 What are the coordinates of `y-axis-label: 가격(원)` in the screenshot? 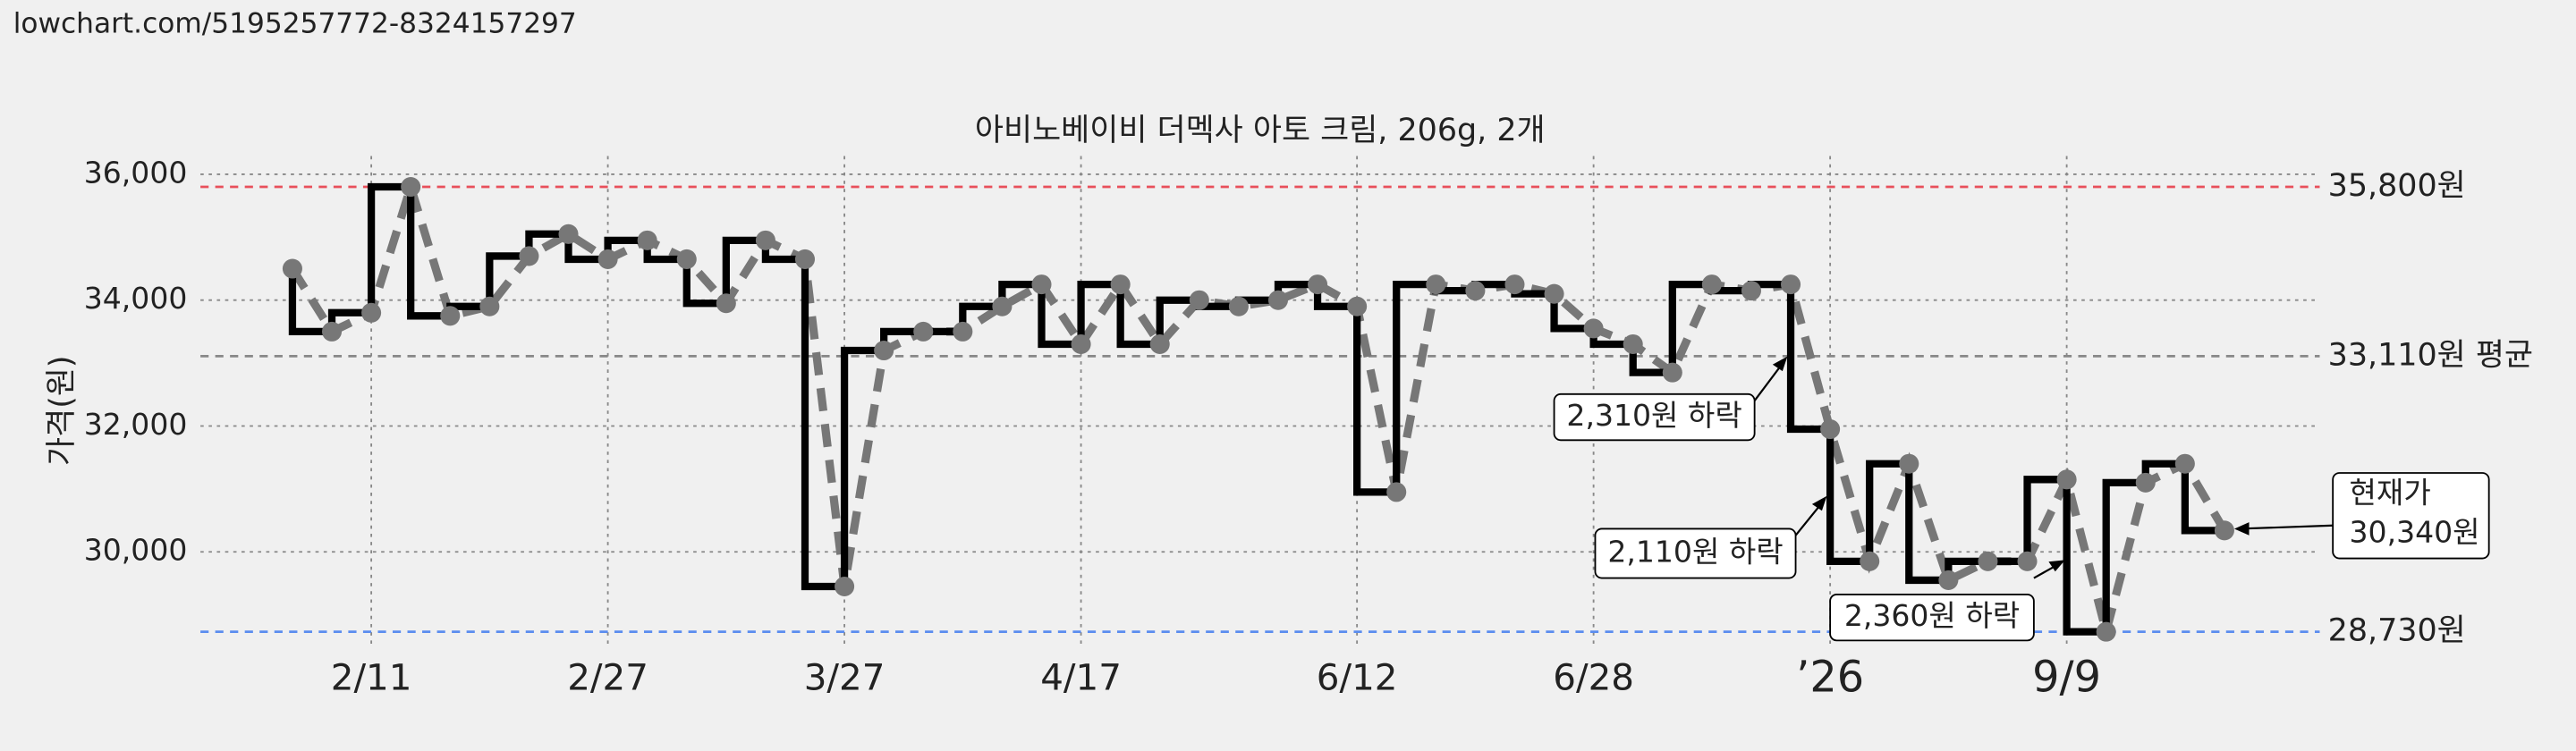 It's located at (62, 410).